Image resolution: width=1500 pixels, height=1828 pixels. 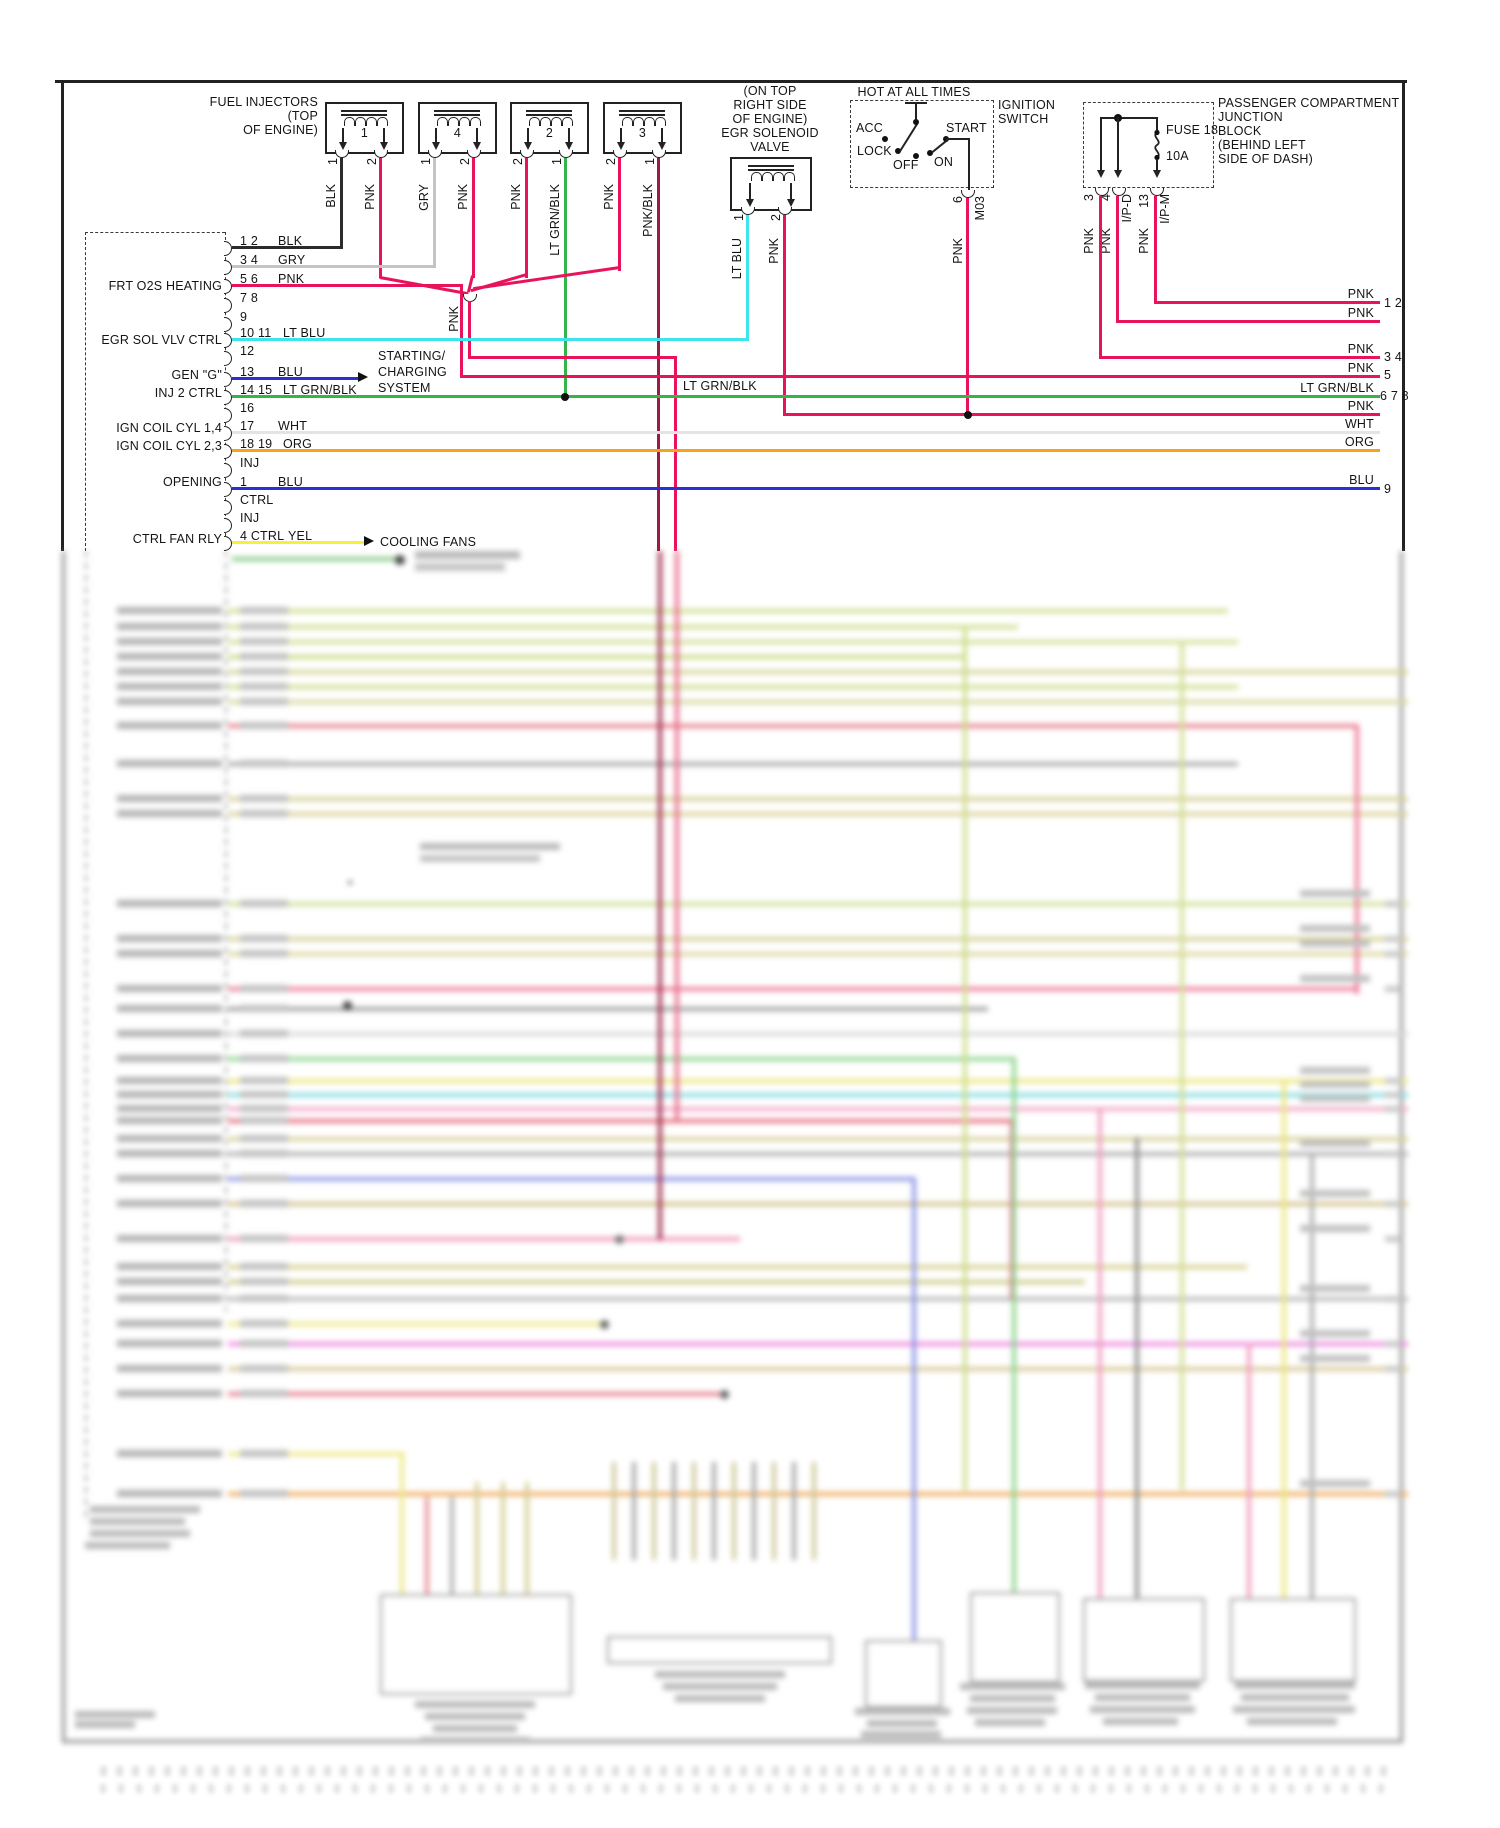 I want to click on junction-title-line1: PASSENGER COMPARTMENT, so click(x=1309, y=103).